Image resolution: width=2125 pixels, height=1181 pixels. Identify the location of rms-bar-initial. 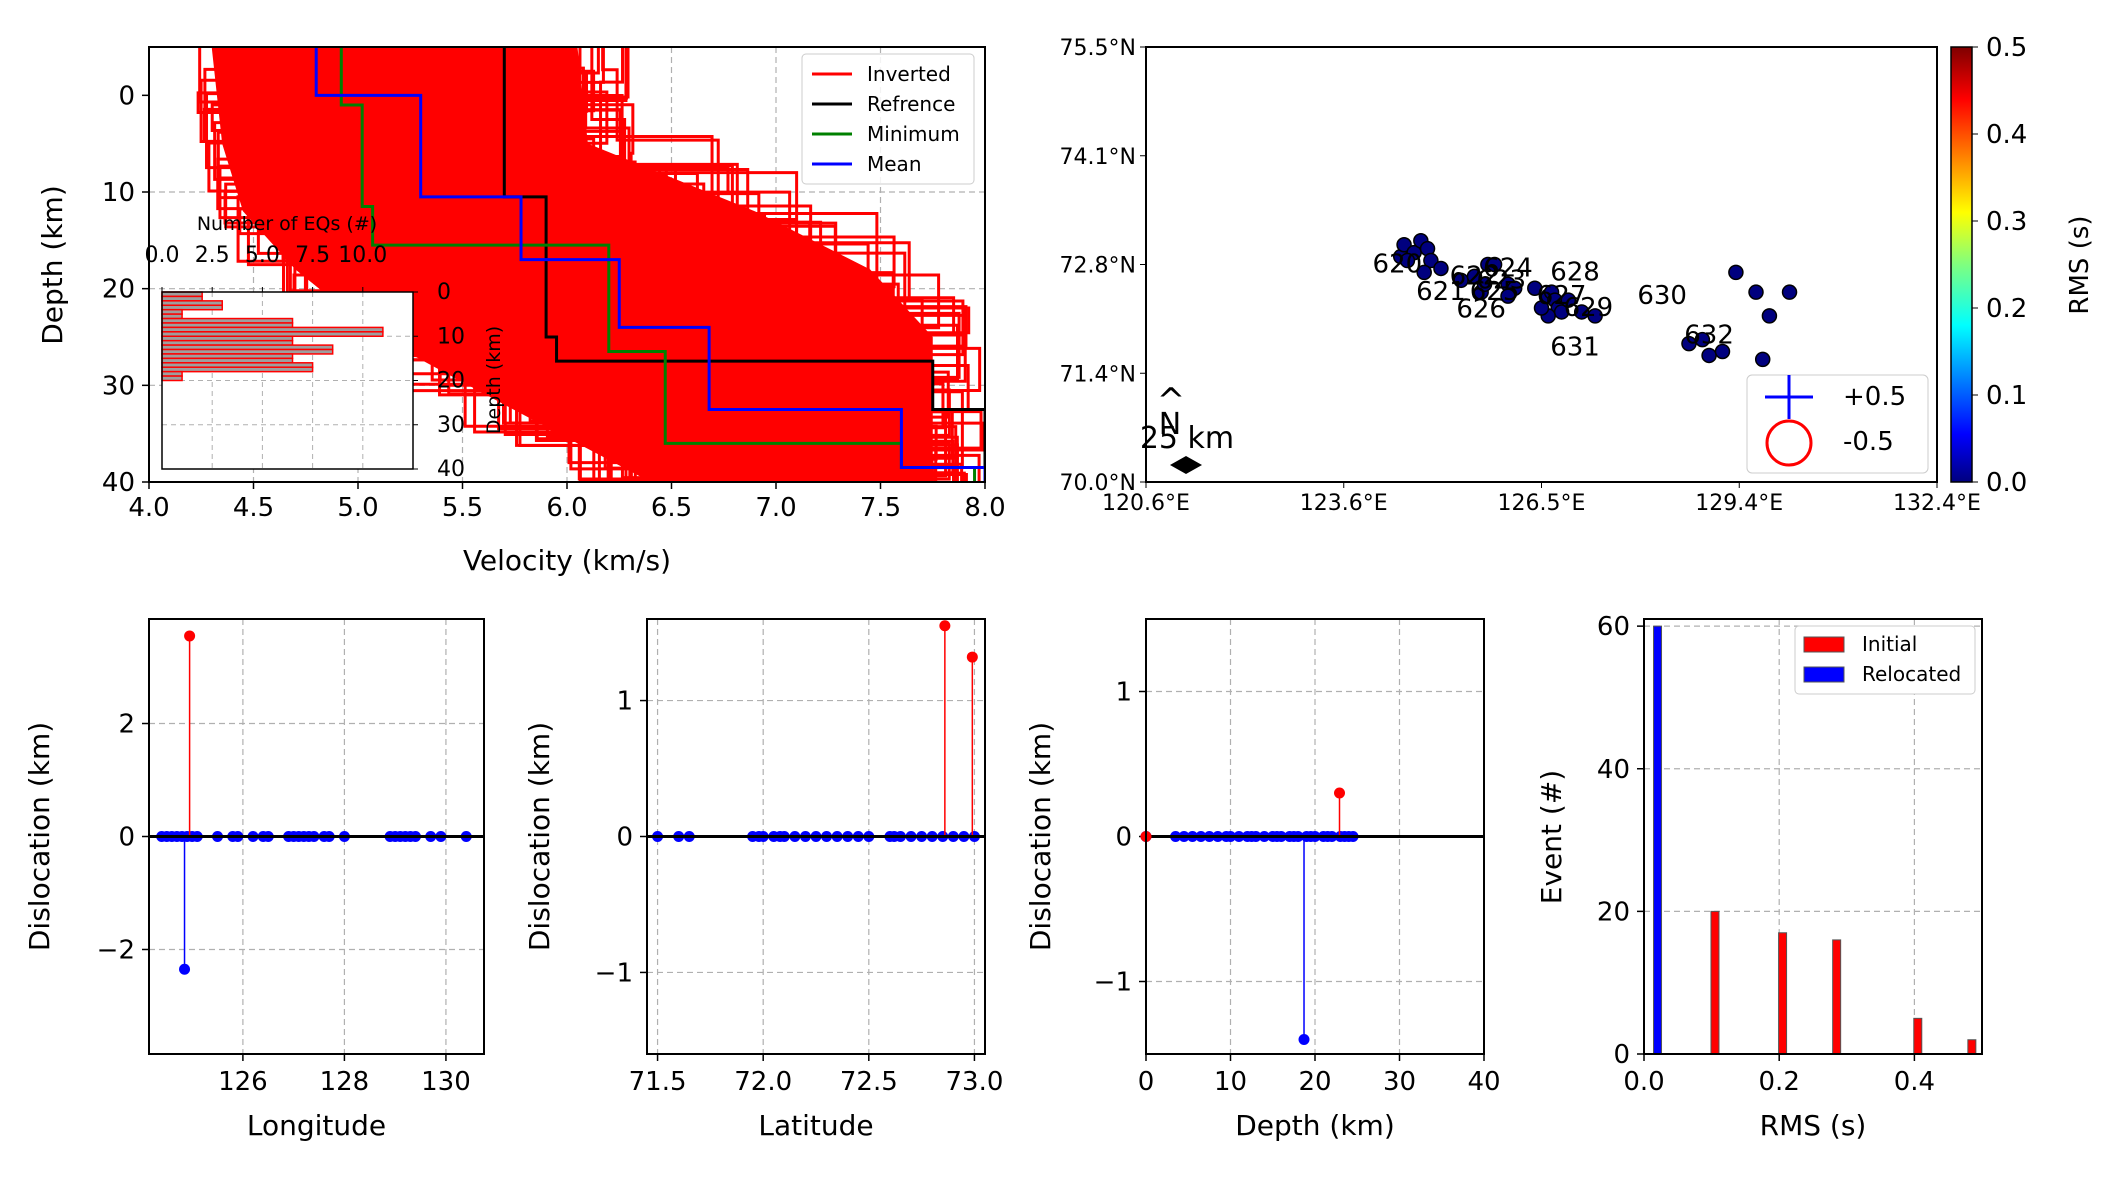
(1837, 997).